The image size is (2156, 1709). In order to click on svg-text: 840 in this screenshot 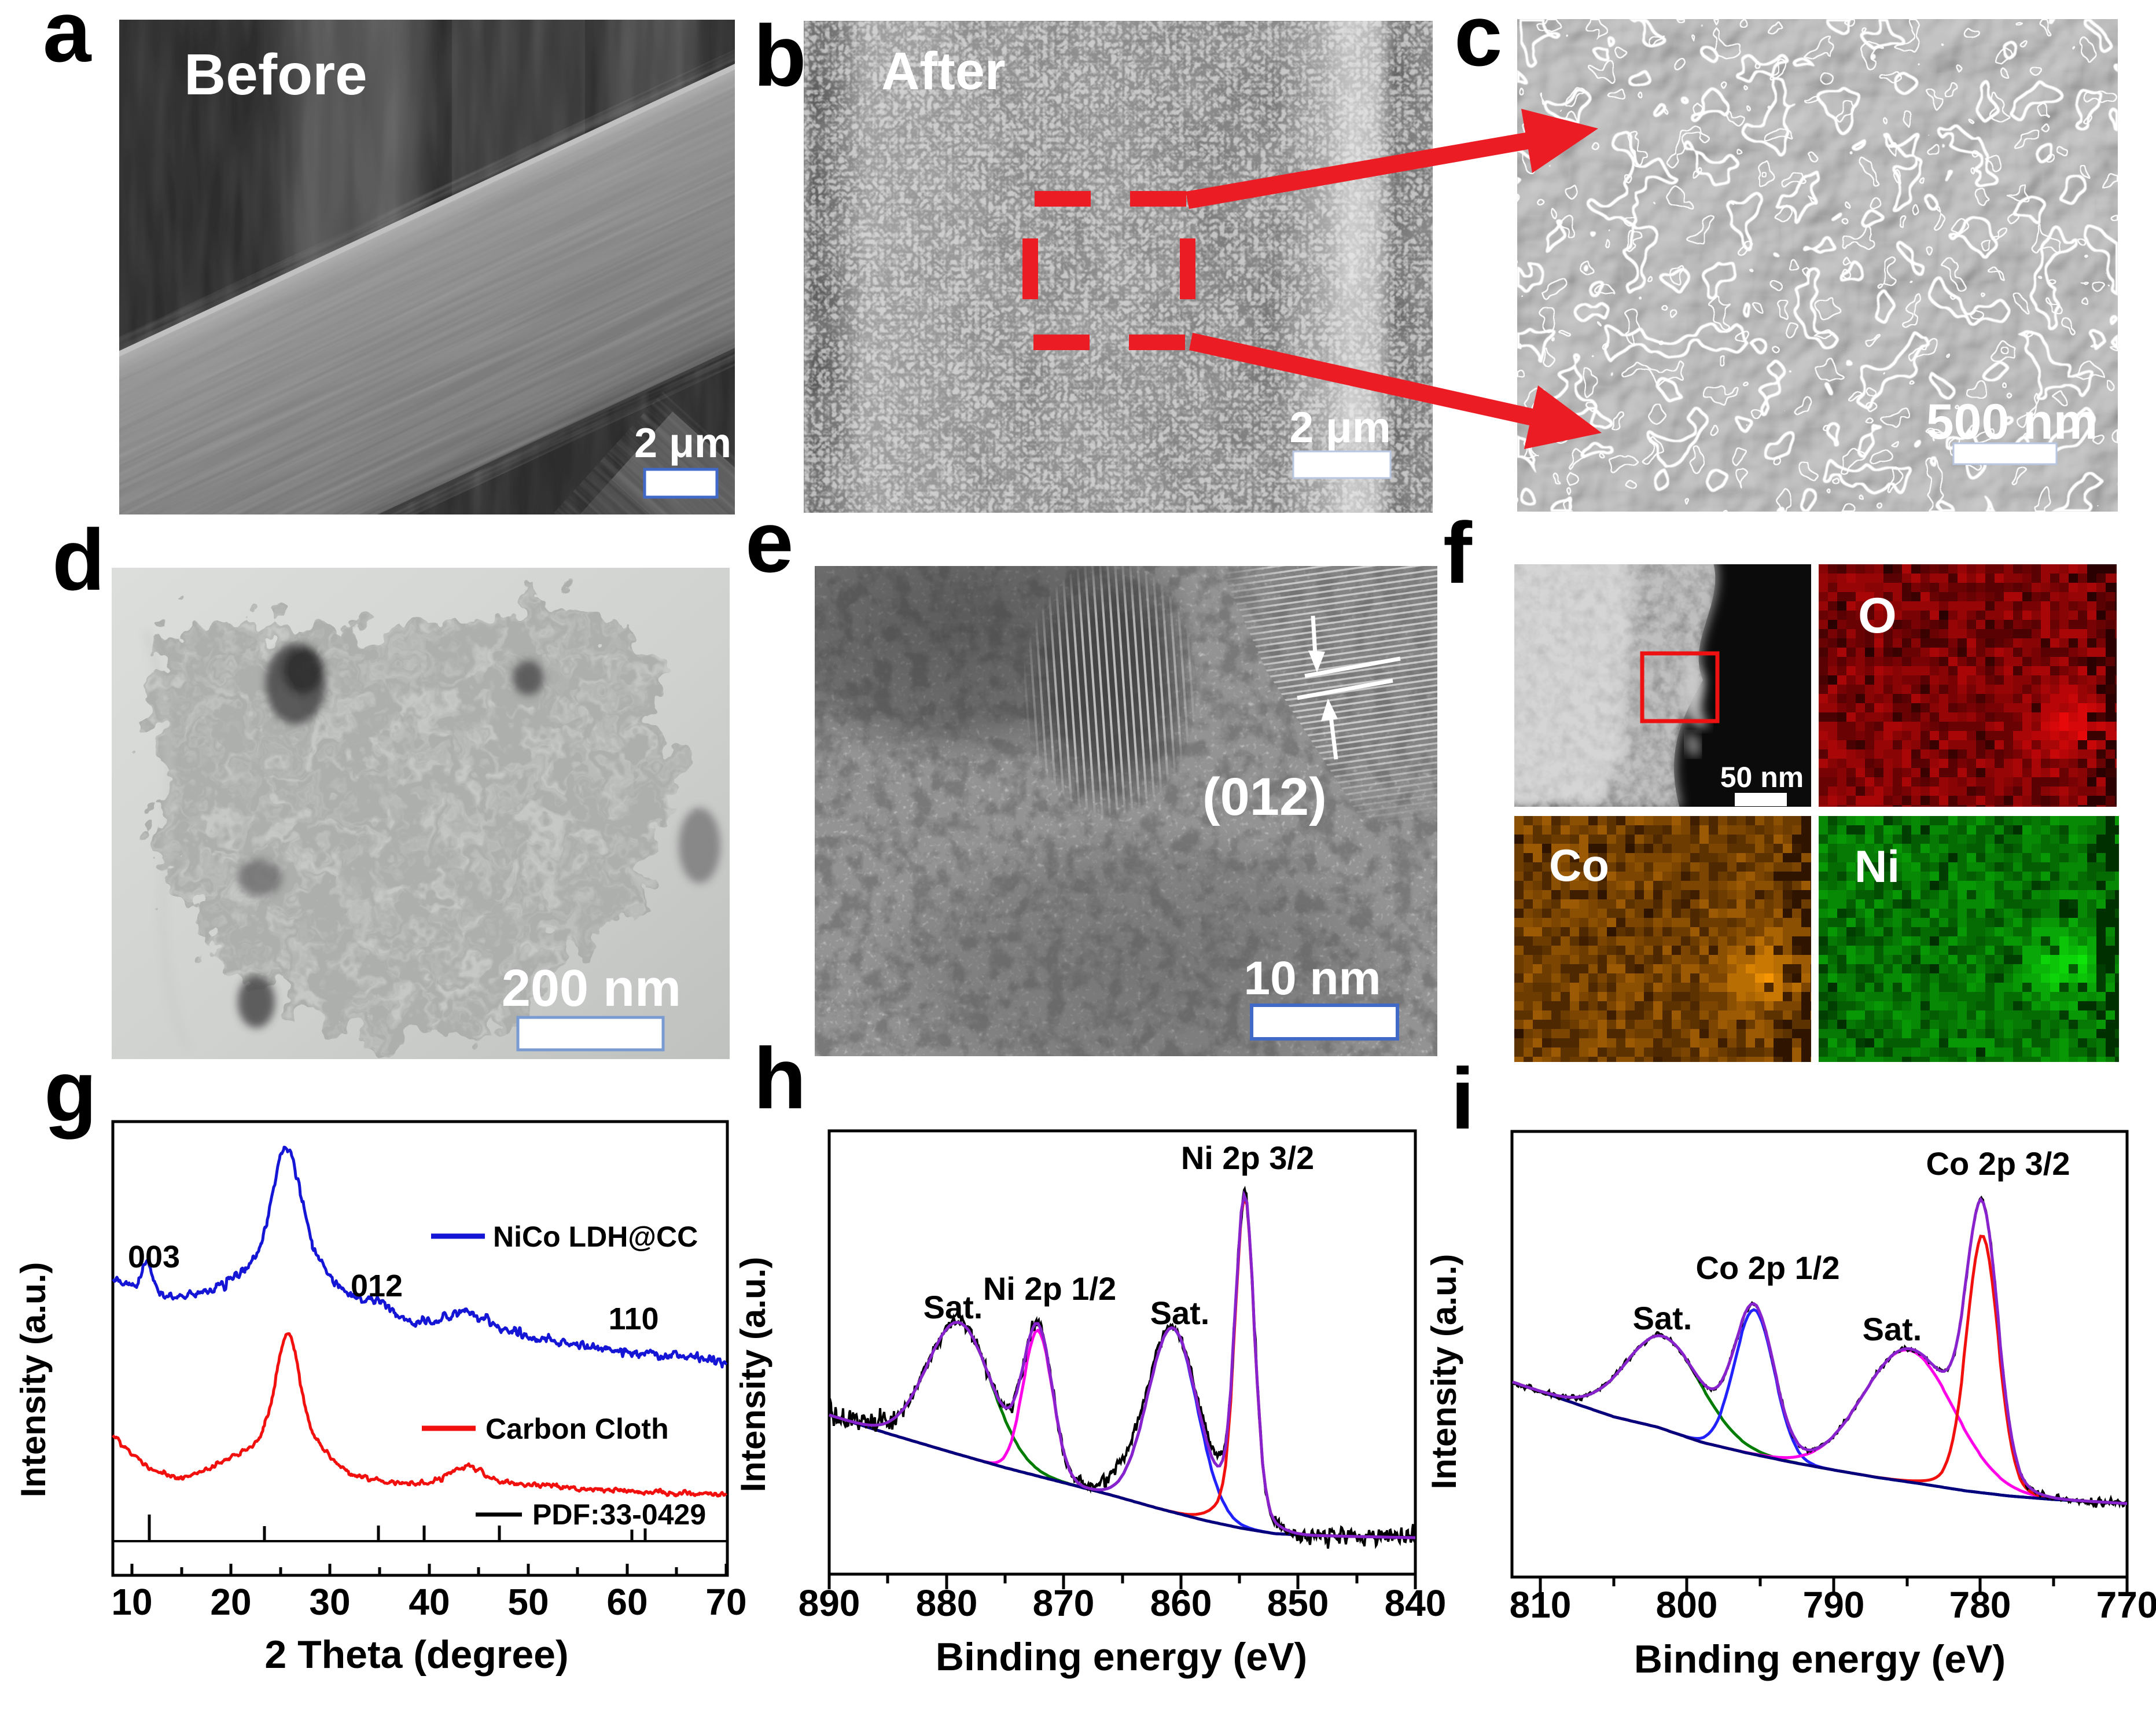, I will do `click(1416, 1603)`.